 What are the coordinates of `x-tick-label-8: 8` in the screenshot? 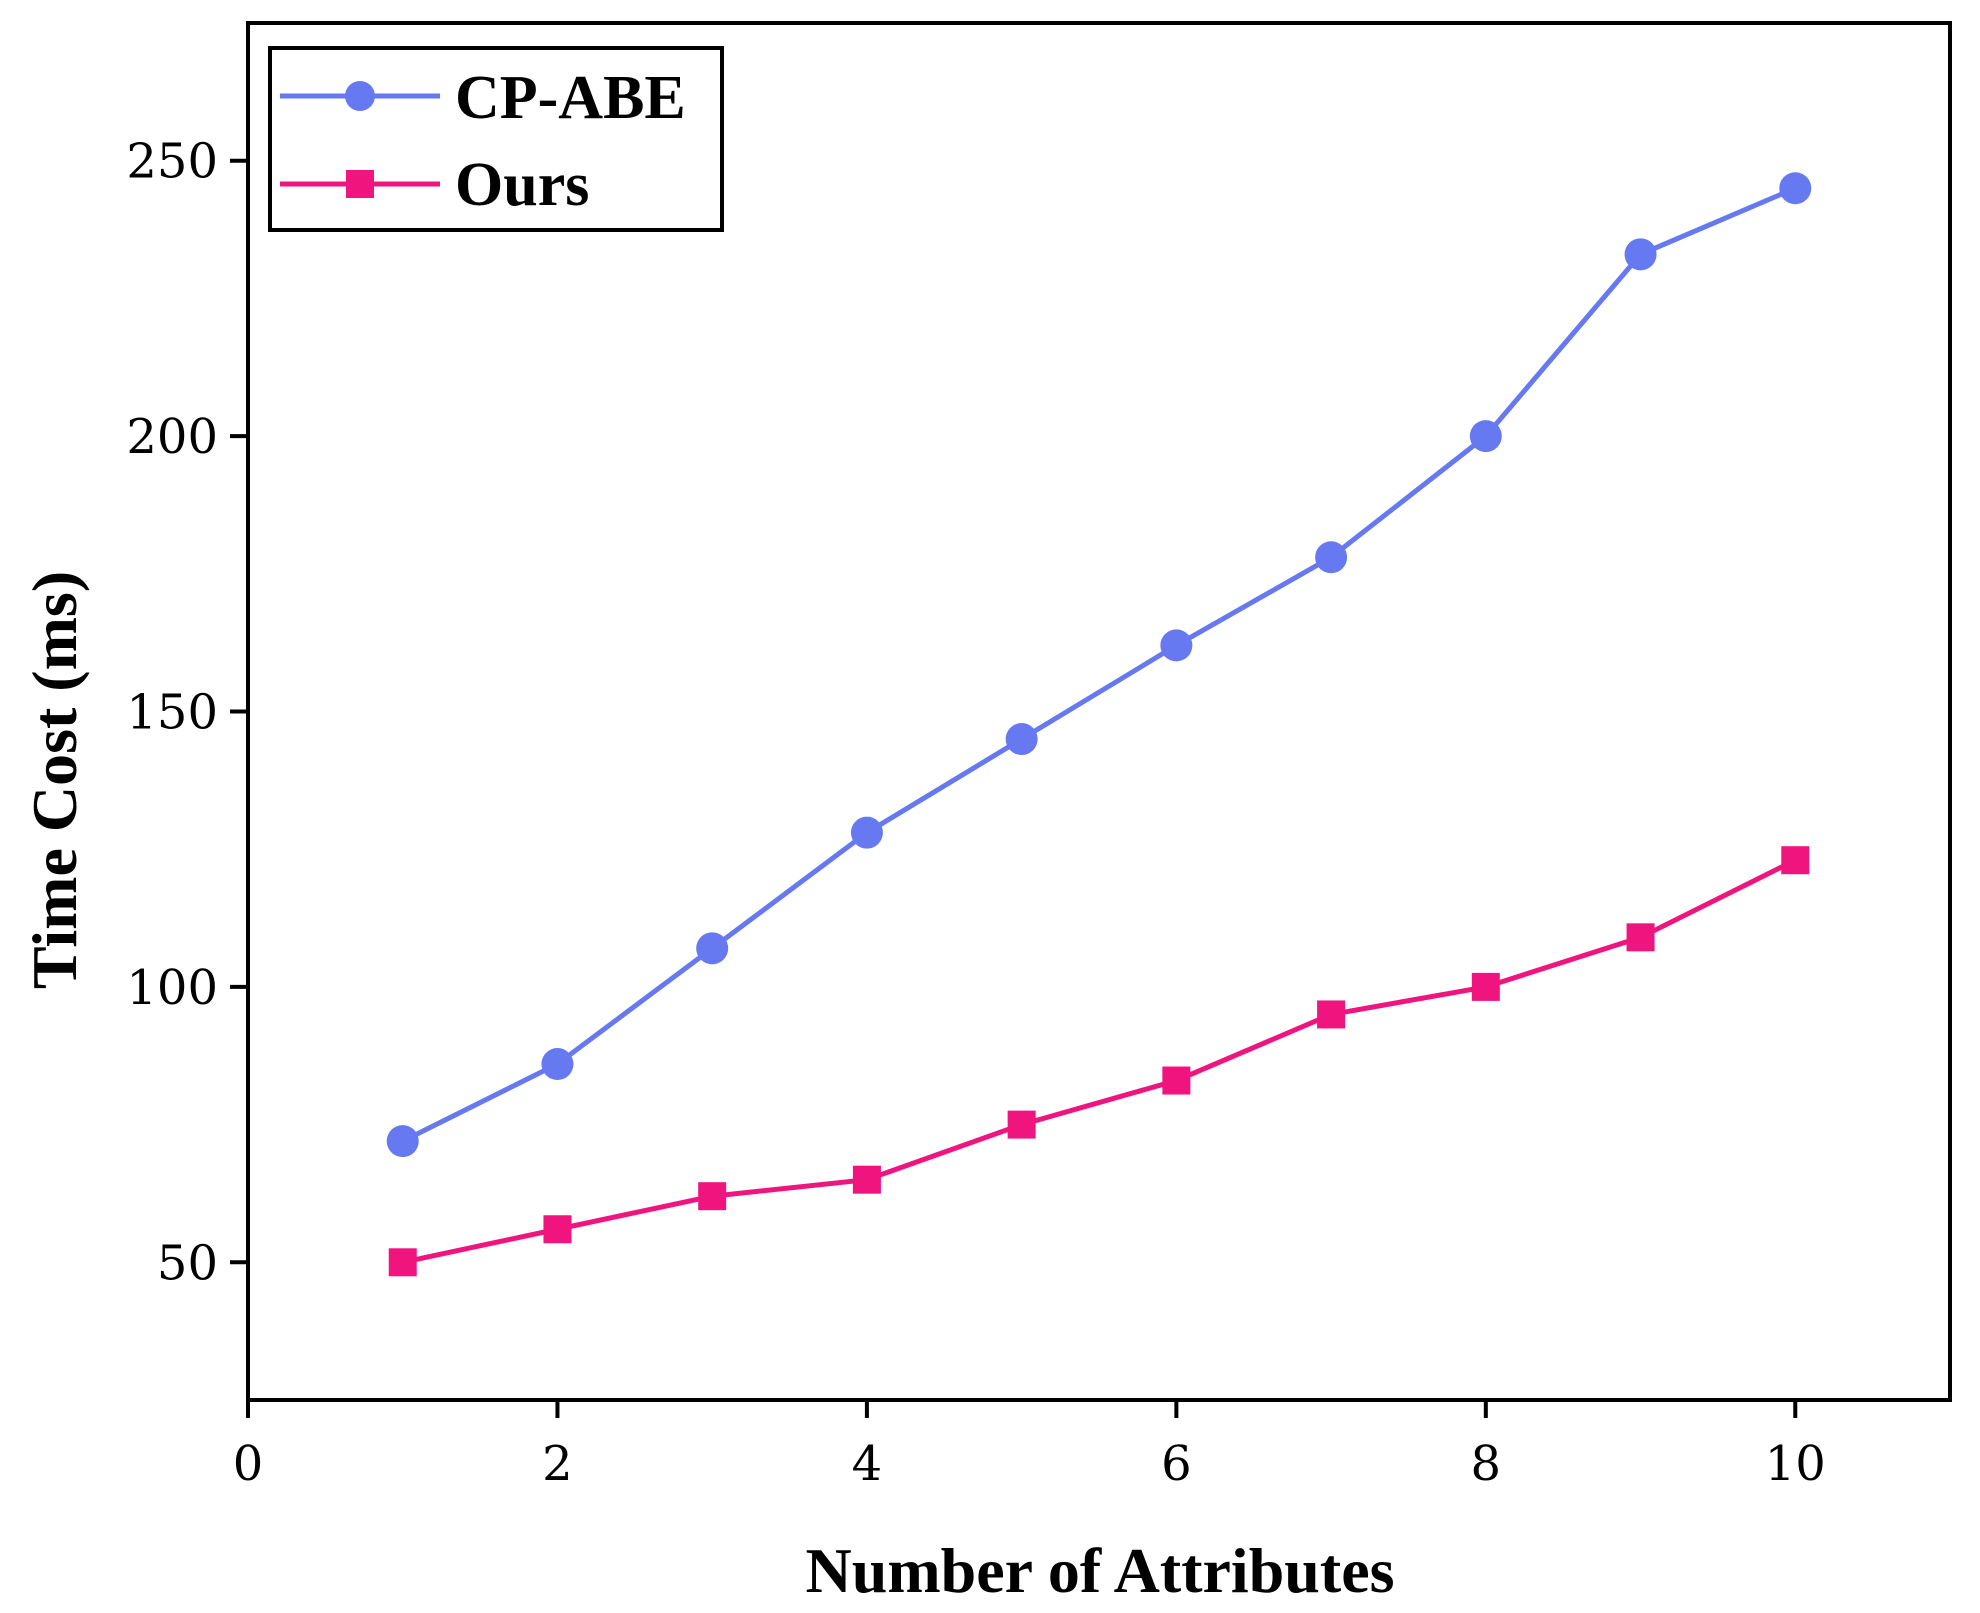 It's located at (1486, 1464).